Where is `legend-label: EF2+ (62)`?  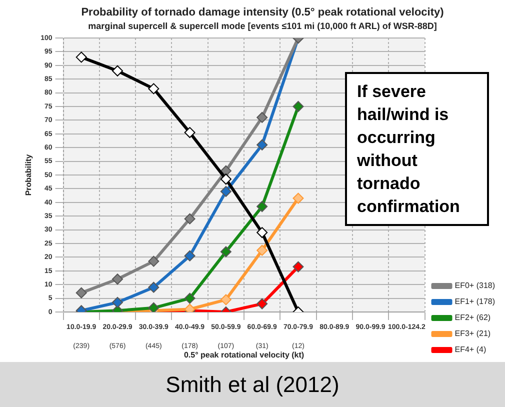 legend-label: EF2+ (62) is located at coordinates (472, 317).